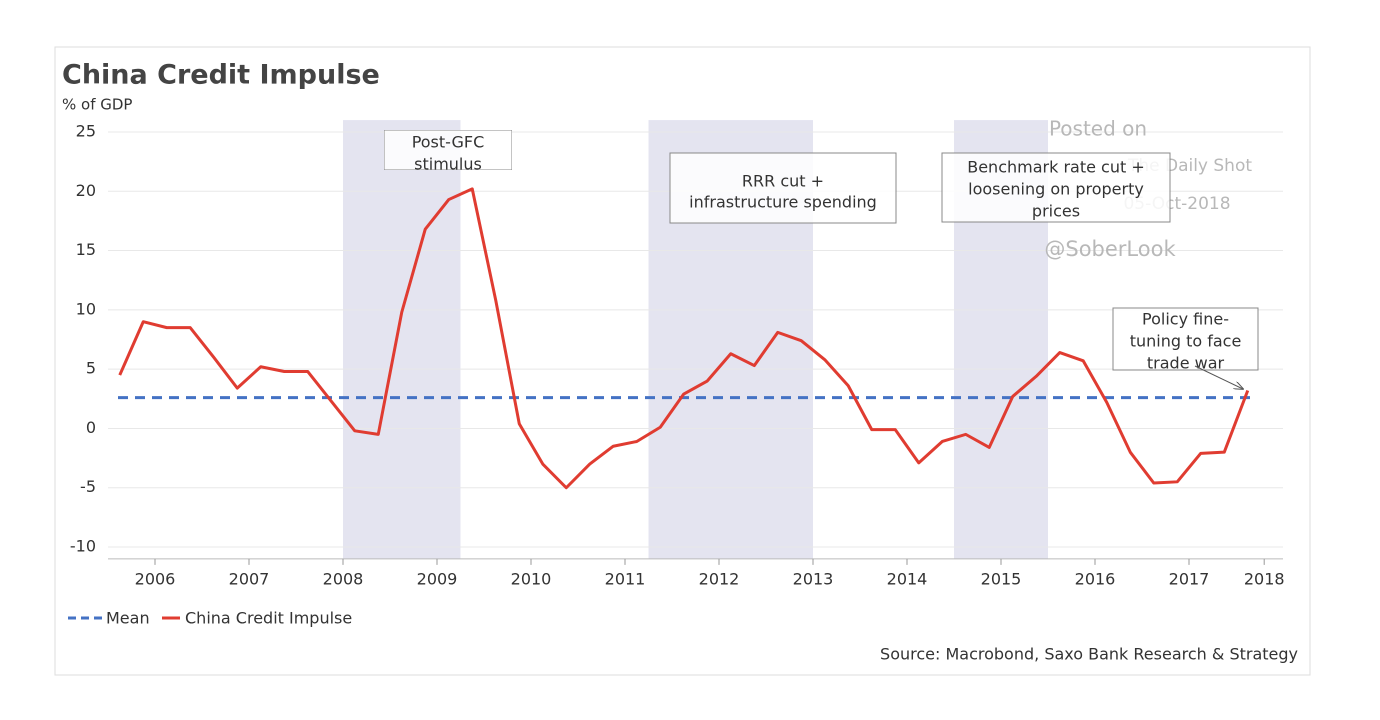 This screenshot has width=1380, height=720. Describe the element at coordinates (783, 202) in the screenshot. I see `annotation-text: infrastructure spending` at that location.